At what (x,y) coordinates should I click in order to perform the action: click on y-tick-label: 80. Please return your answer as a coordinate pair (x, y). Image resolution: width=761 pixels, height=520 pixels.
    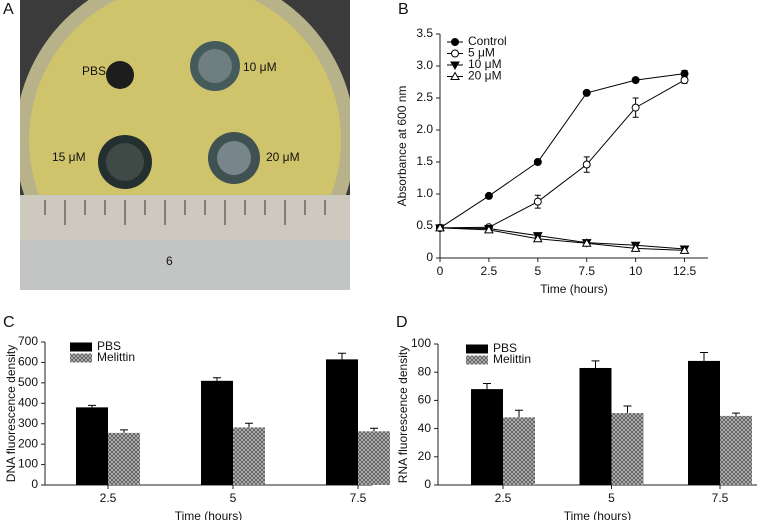
    Looking at the image, I should click on (425, 371).